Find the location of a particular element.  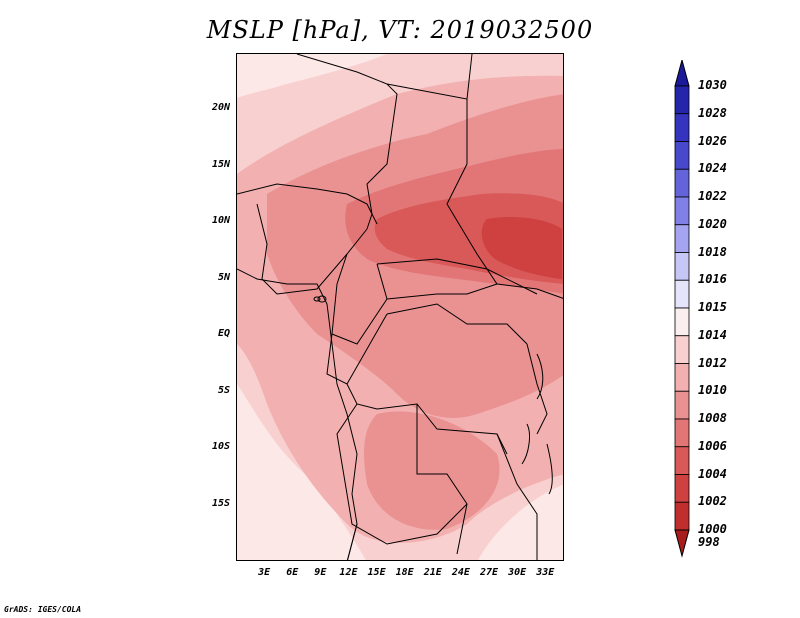

colorbar-label: 1012 is located at coordinates (712, 362).